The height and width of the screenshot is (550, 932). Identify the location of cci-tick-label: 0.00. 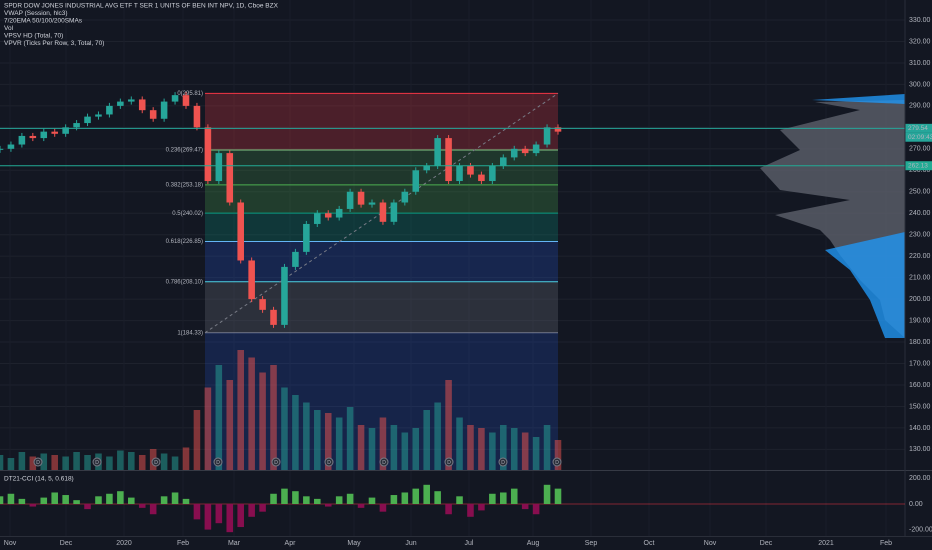
(916, 504).